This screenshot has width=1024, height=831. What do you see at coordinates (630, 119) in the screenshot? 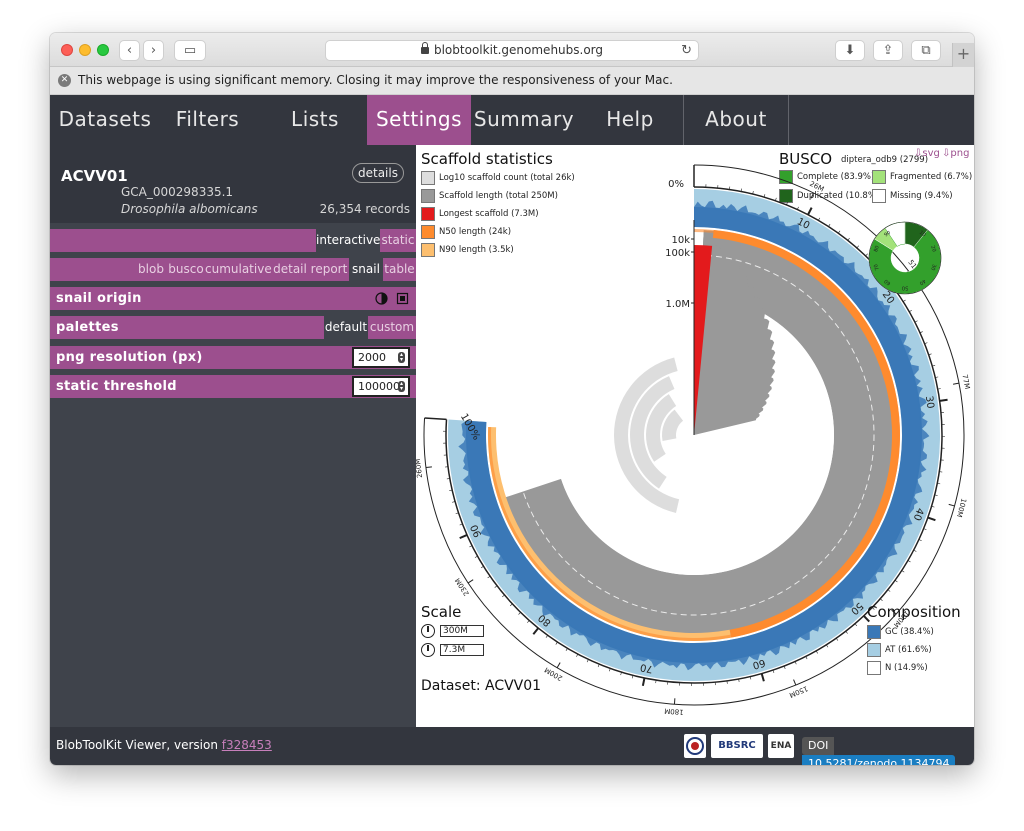
I see `nav-help: Help` at bounding box center [630, 119].